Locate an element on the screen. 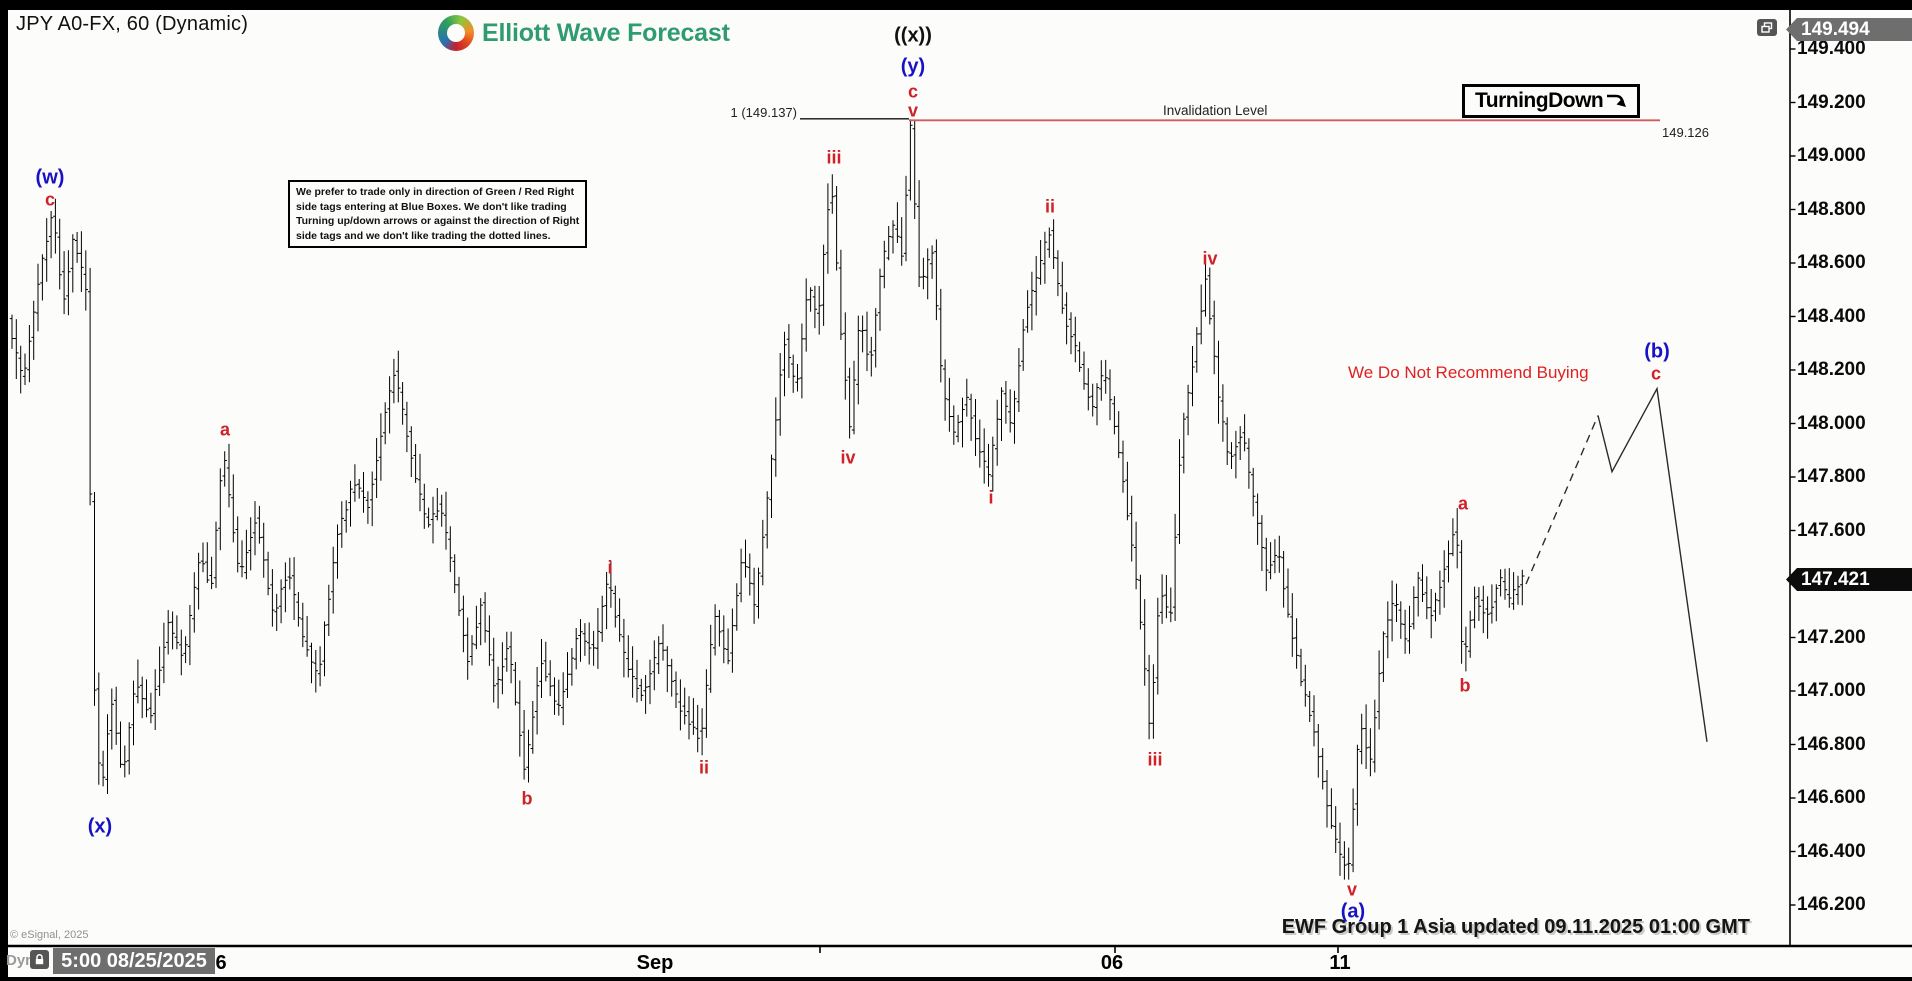 This screenshot has height=981, width=1912. price-axis-label: 149.200 is located at coordinates (1831, 102).